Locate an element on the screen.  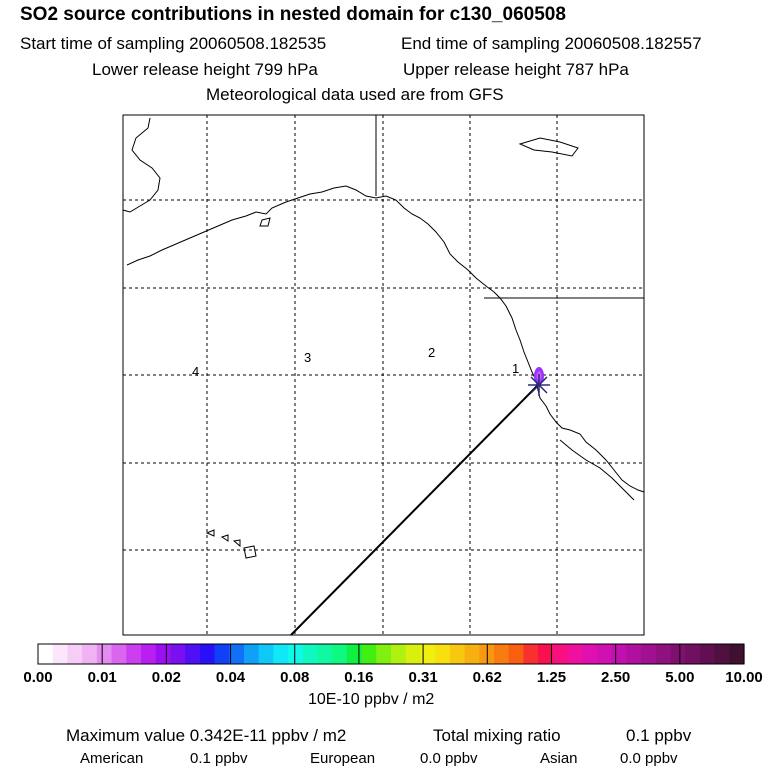
region-asian-name: Asian is located at coordinates (559, 758).